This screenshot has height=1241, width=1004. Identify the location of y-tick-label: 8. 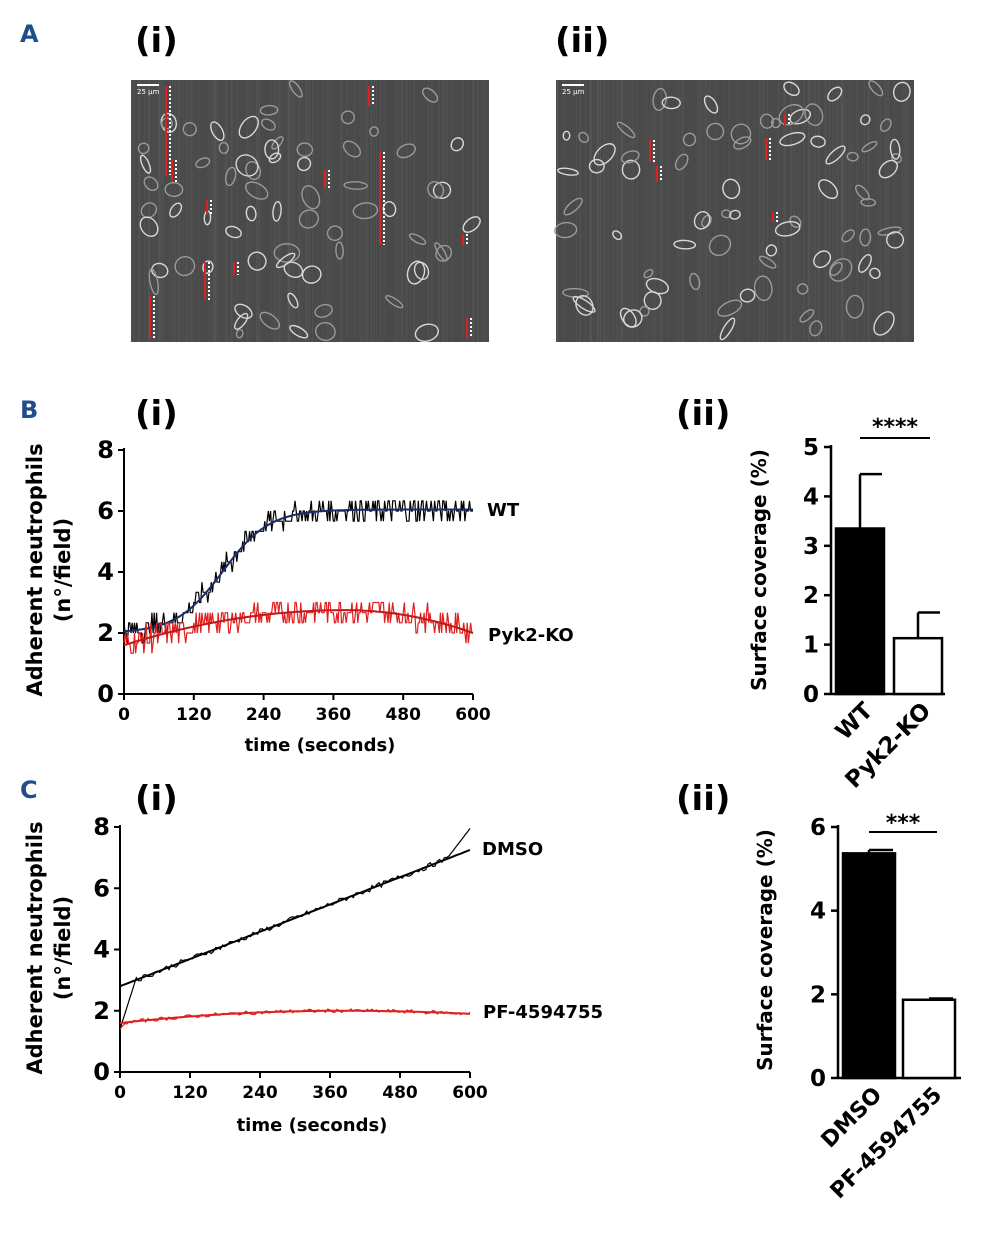
(105, 450).